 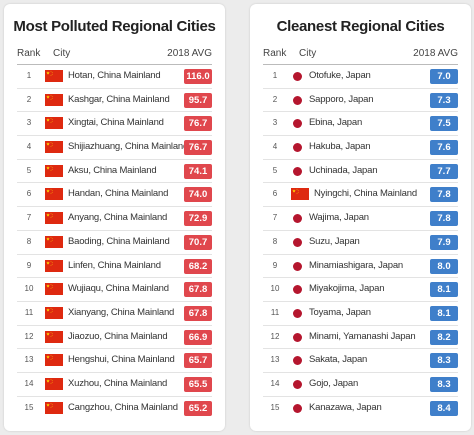 I want to click on rank-cell: 9, so click(x=275, y=265).